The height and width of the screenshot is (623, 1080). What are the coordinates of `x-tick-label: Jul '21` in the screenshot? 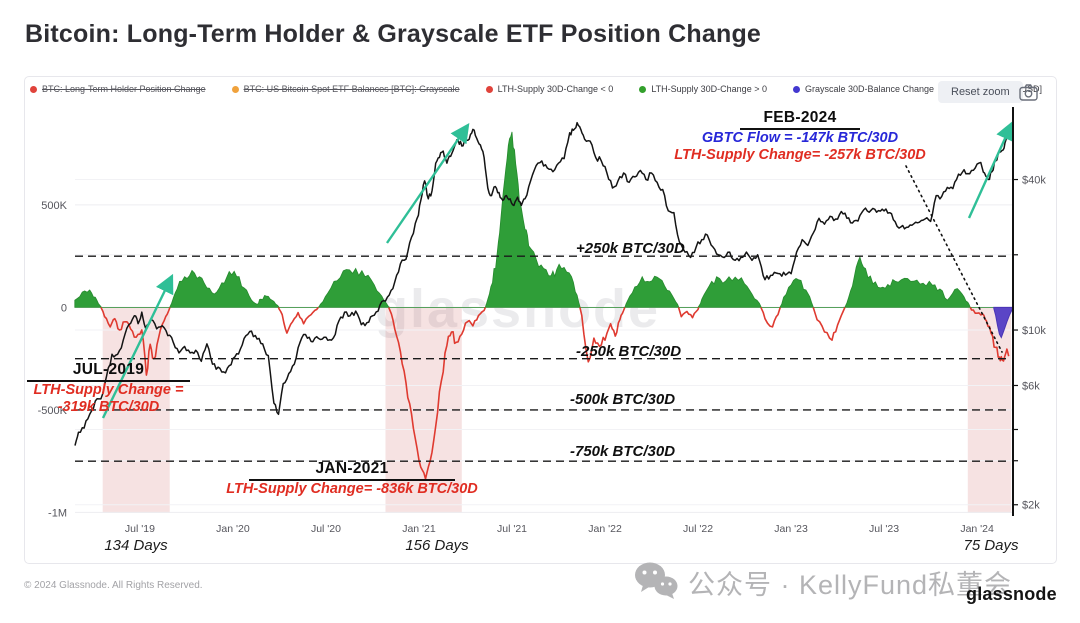 It's located at (512, 529).